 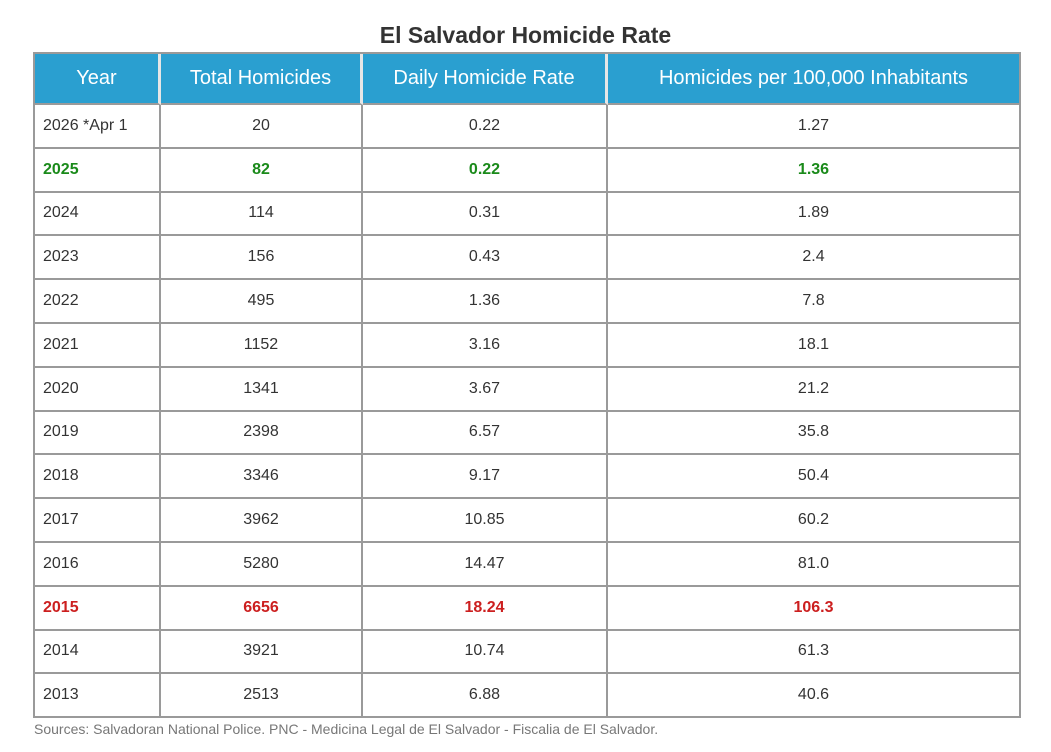 What do you see at coordinates (525, 35) in the screenshot?
I see `chart-title: El Salvador Homicide Rate` at bounding box center [525, 35].